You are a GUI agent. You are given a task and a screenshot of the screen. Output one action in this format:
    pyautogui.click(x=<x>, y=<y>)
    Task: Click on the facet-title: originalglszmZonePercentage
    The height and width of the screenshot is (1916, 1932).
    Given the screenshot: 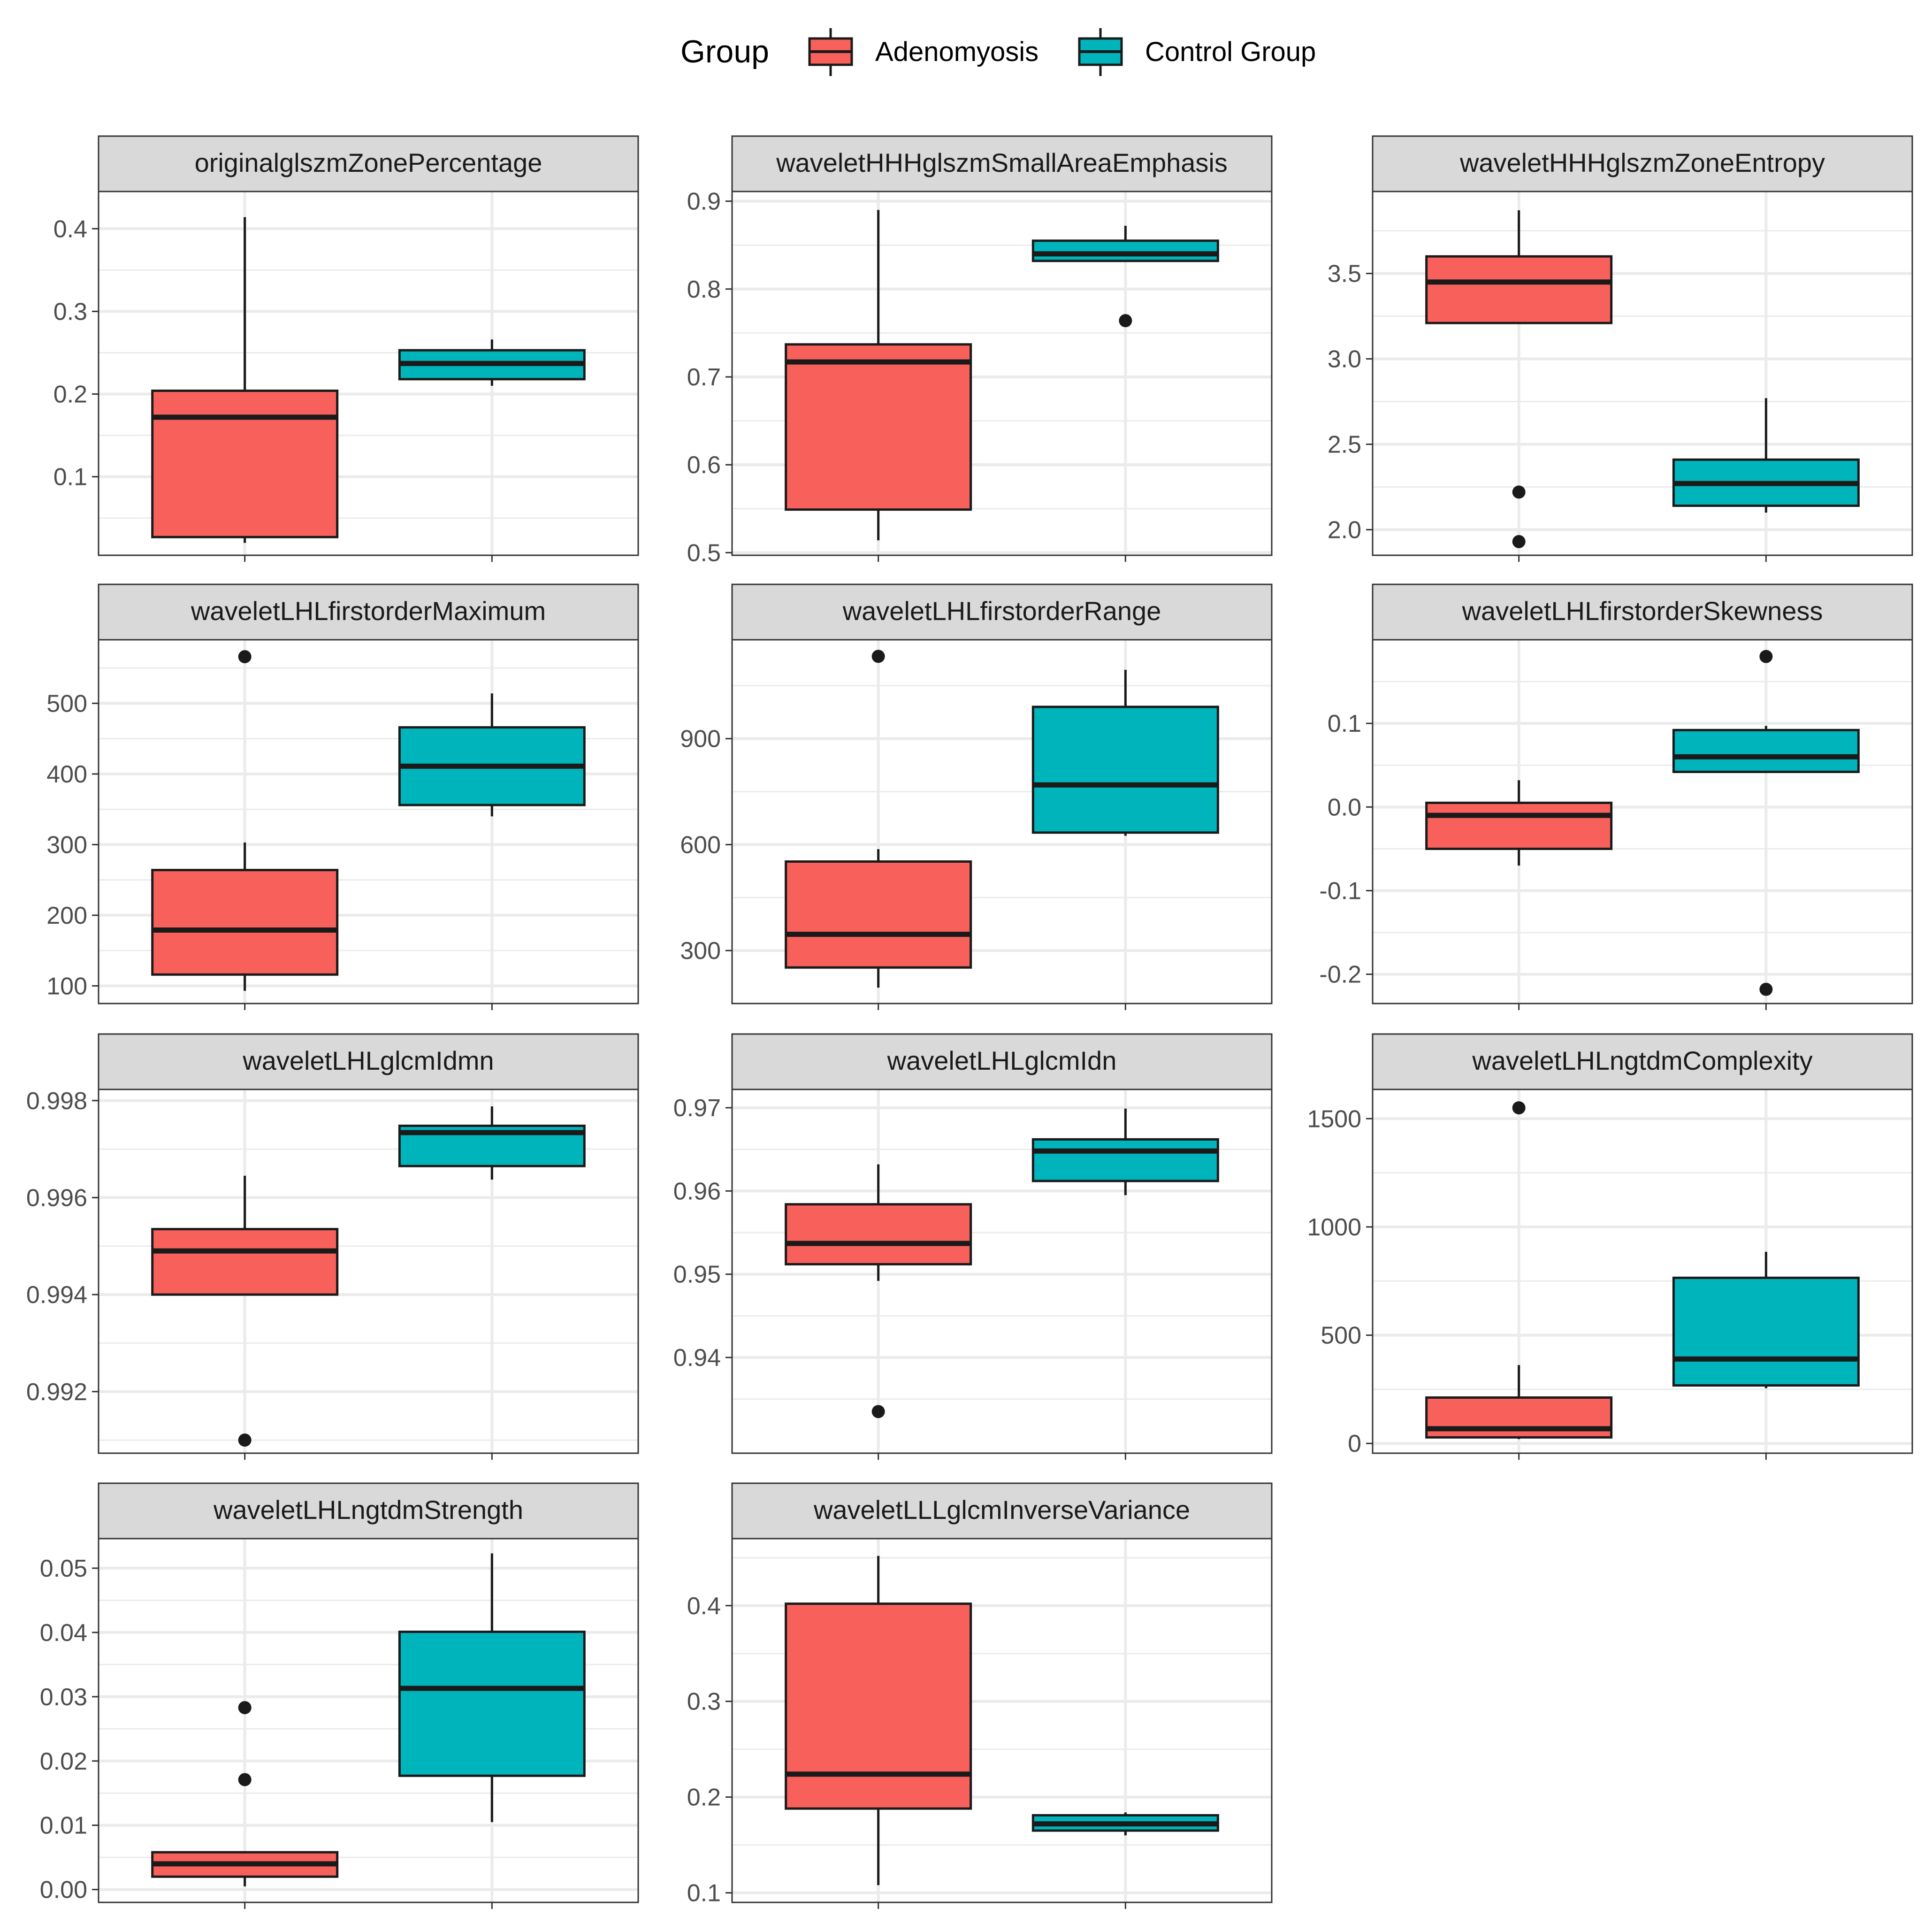 What is the action you would take?
    pyautogui.click(x=368, y=162)
    